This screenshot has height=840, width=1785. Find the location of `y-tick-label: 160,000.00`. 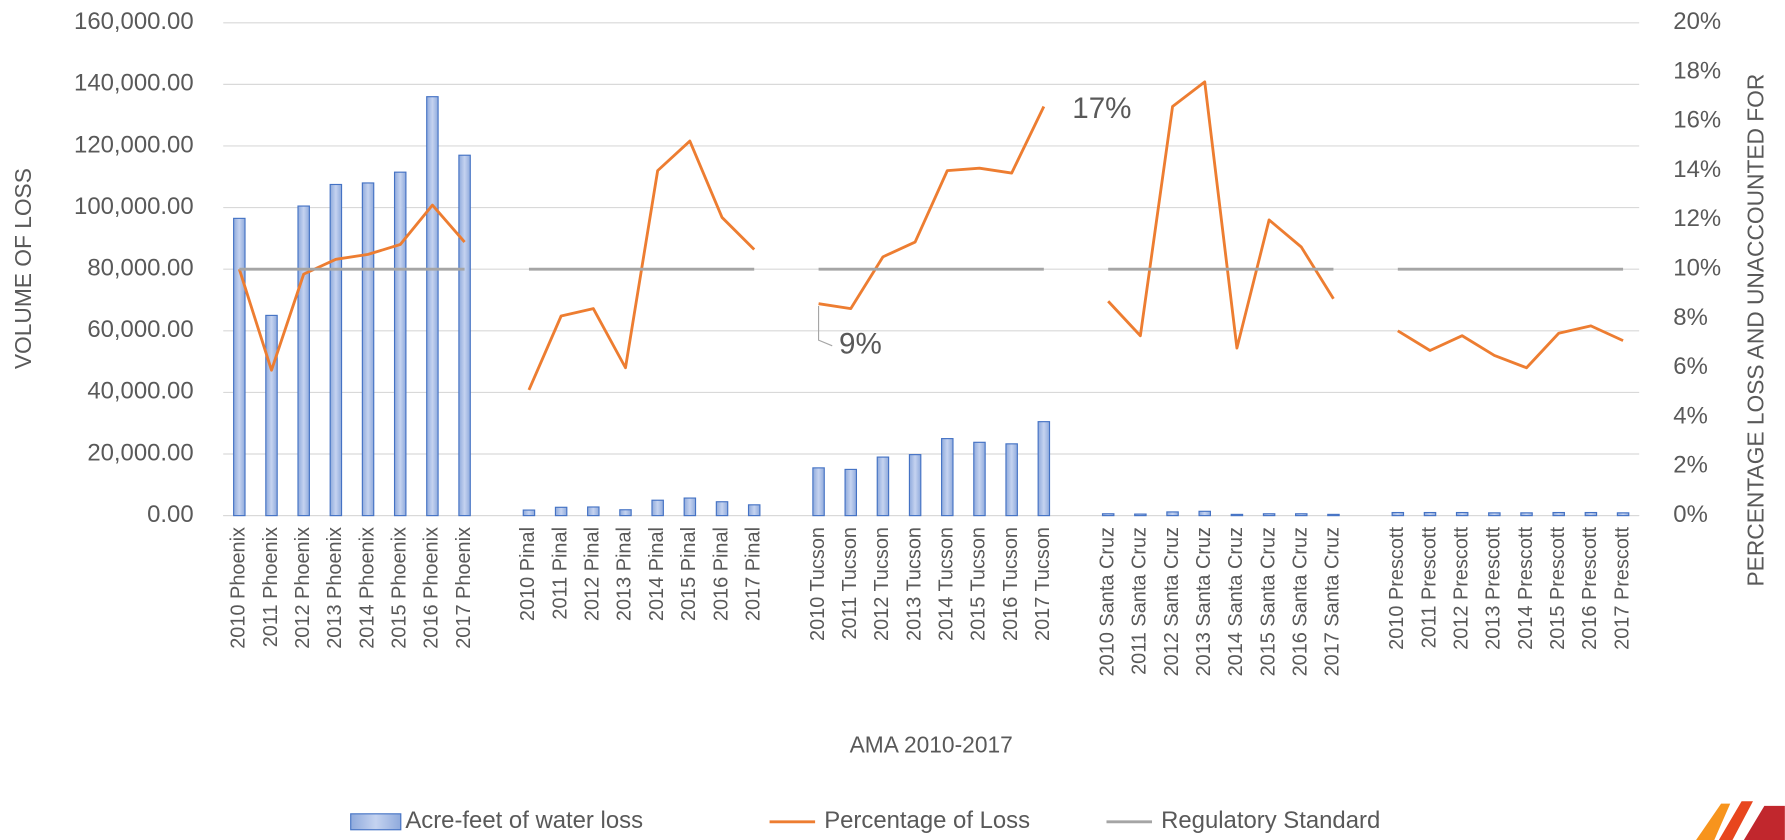

y-tick-label: 160,000.00 is located at coordinates (134, 21).